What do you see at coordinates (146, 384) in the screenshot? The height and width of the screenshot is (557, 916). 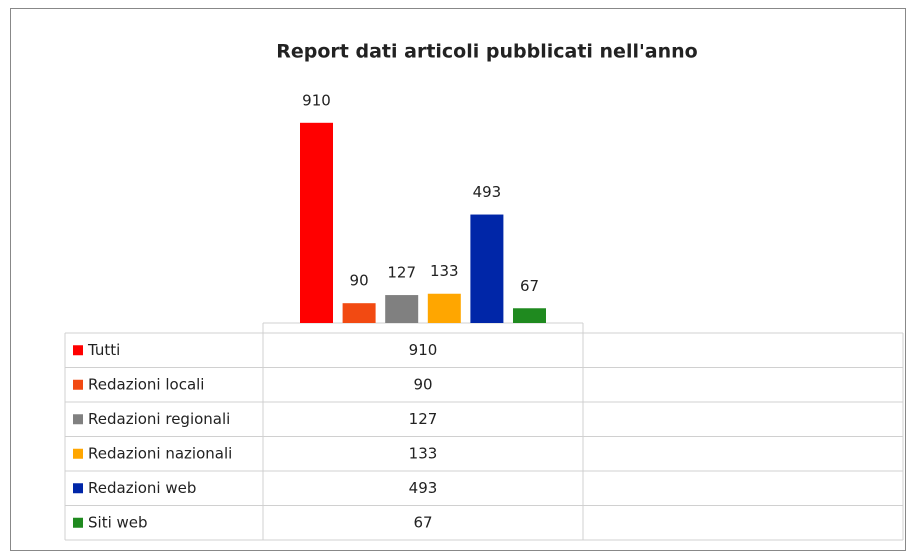 I see `legend-label: Redazioni locali` at bounding box center [146, 384].